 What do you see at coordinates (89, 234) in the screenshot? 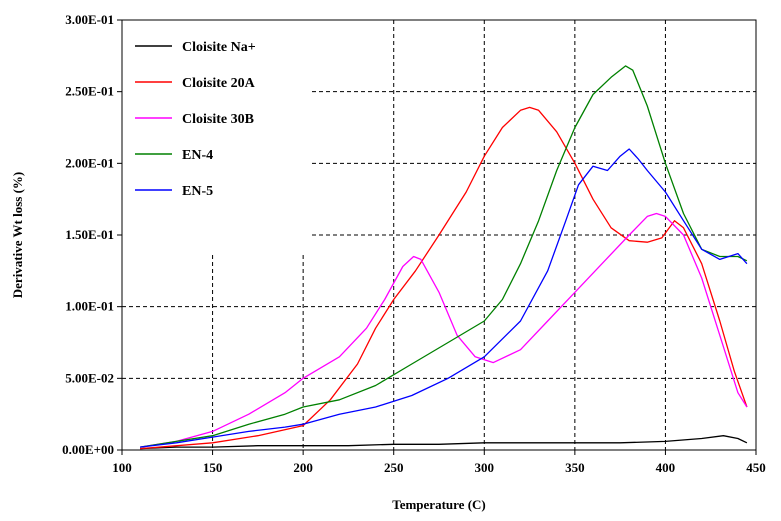
I see `y-tick-label: 1.50E-01` at bounding box center [89, 234].